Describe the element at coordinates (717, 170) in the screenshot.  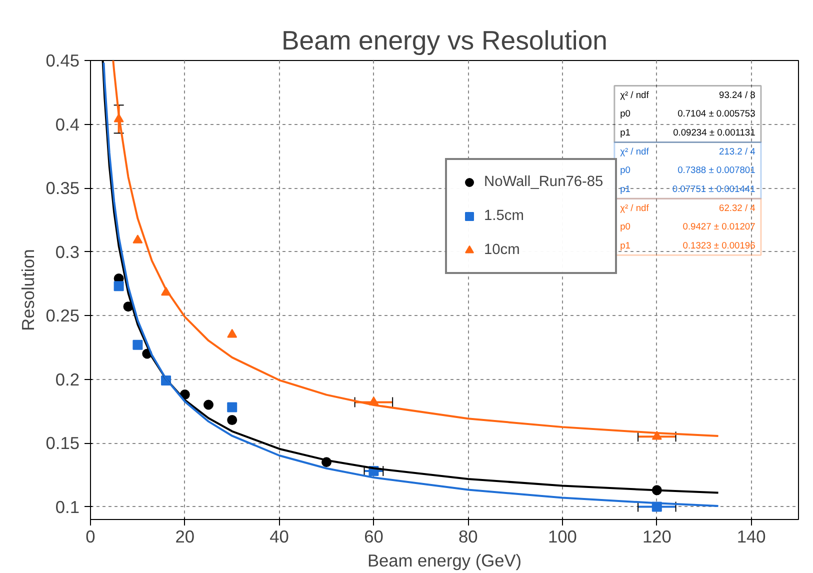
I see `annotation: 0.7388 ± 0.007801` at that location.